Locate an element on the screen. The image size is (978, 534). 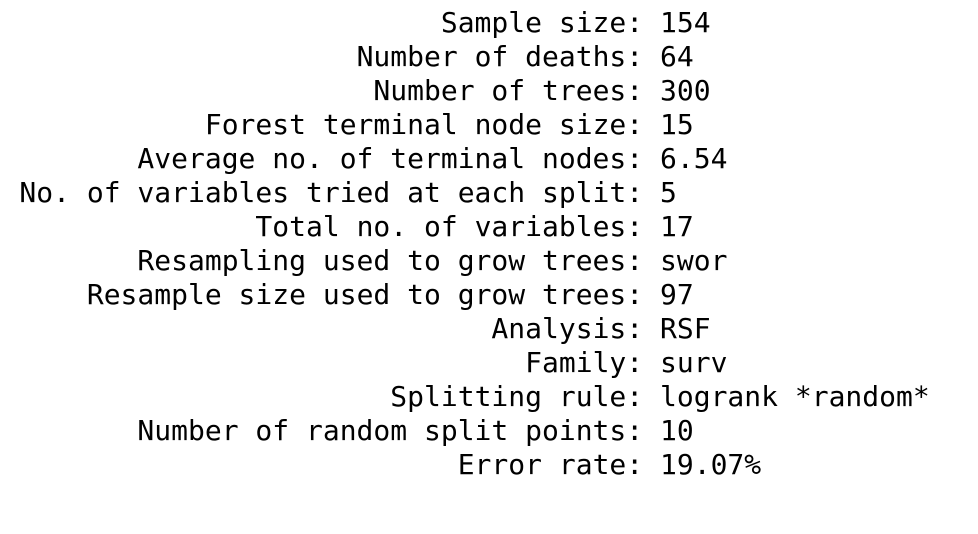
summary-row-resample-size: Resample size used to grow trees: 97 is located at coordinates (489, 295).